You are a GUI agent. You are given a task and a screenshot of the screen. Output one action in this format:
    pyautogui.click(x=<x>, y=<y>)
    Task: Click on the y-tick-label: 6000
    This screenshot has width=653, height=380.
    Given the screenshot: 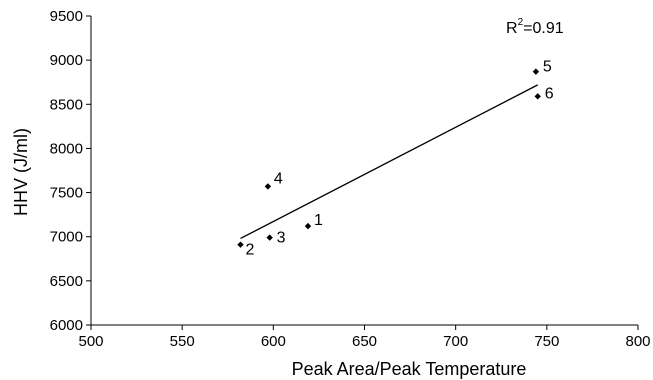 What is the action you would take?
    pyautogui.click(x=66, y=325)
    